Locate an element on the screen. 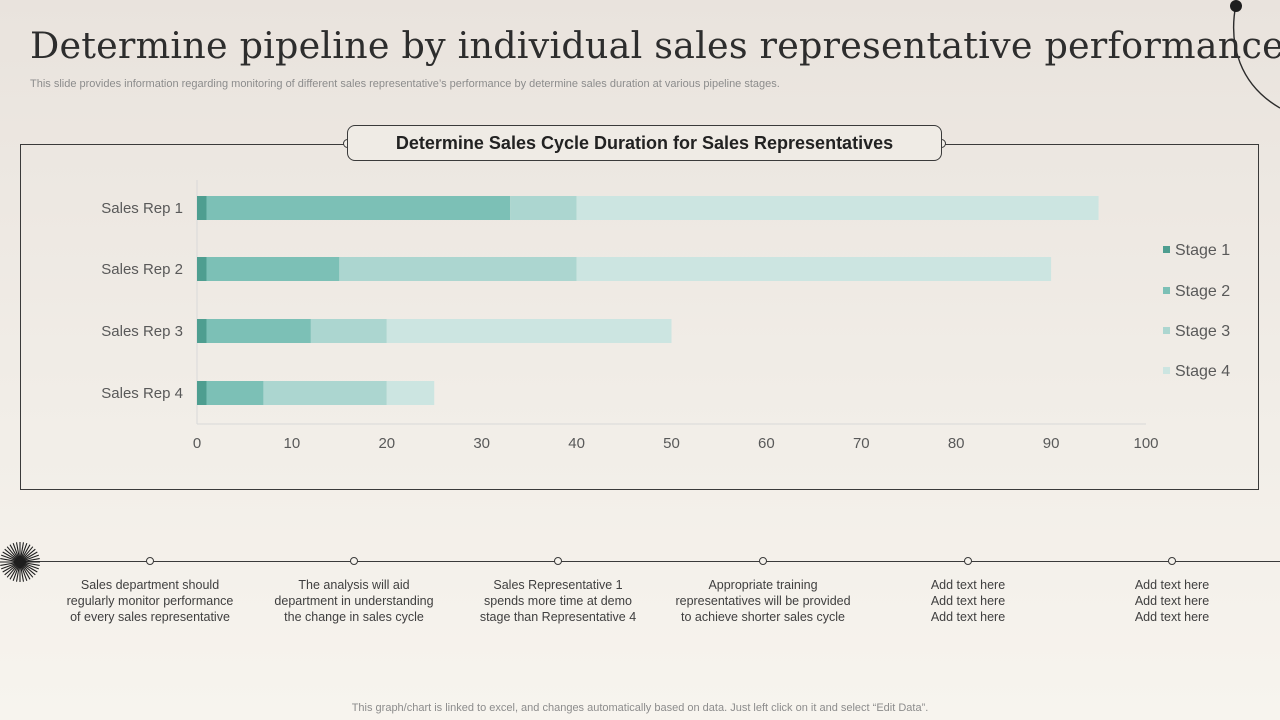  x-tick-label: 30 is located at coordinates (481, 443).